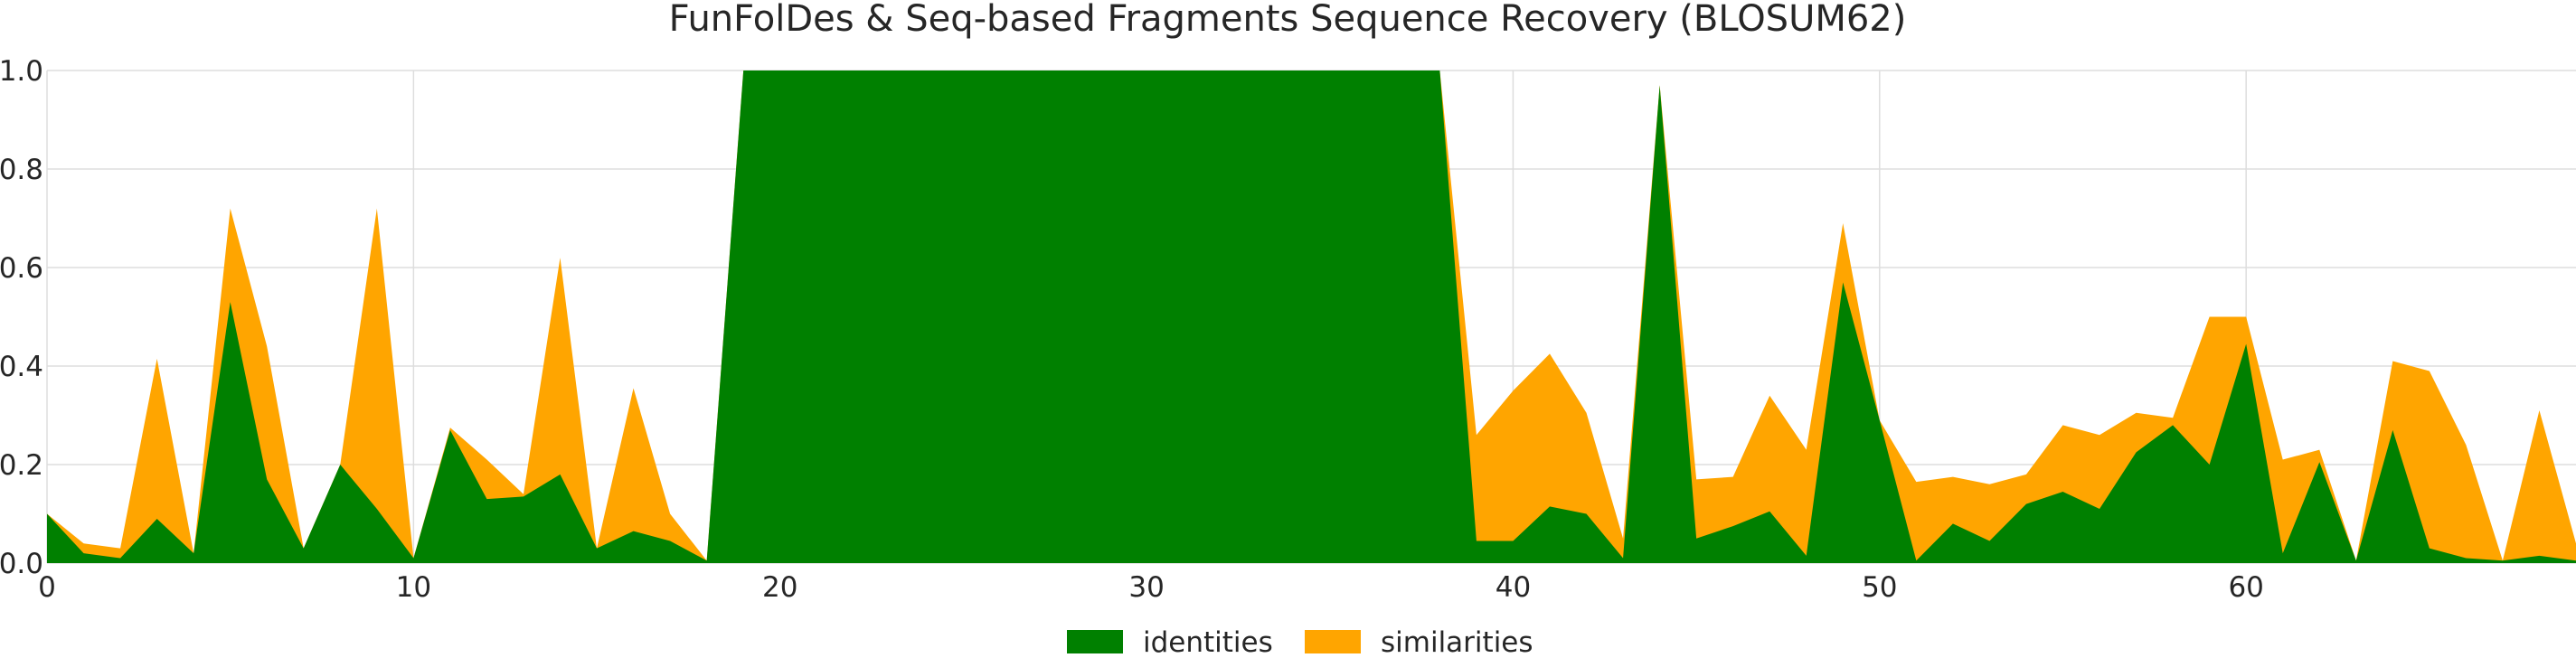 Image resolution: width=2576 pixels, height=658 pixels. I want to click on y-tick-label: 0.2, so click(21, 465).